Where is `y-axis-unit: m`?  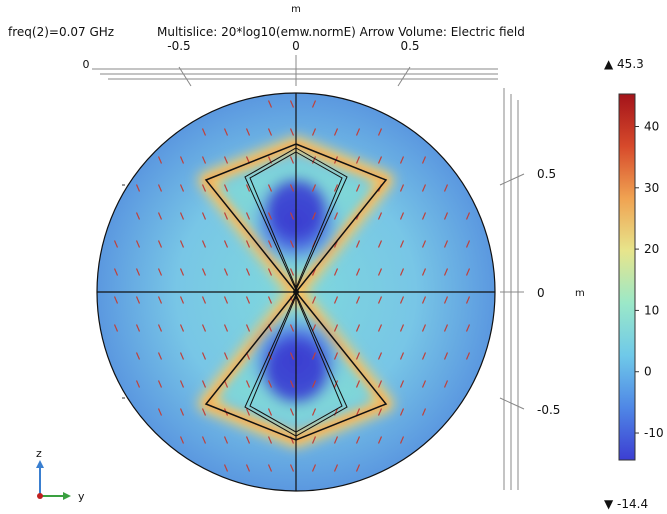 y-axis-unit: m is located at coordinates (296, 9).